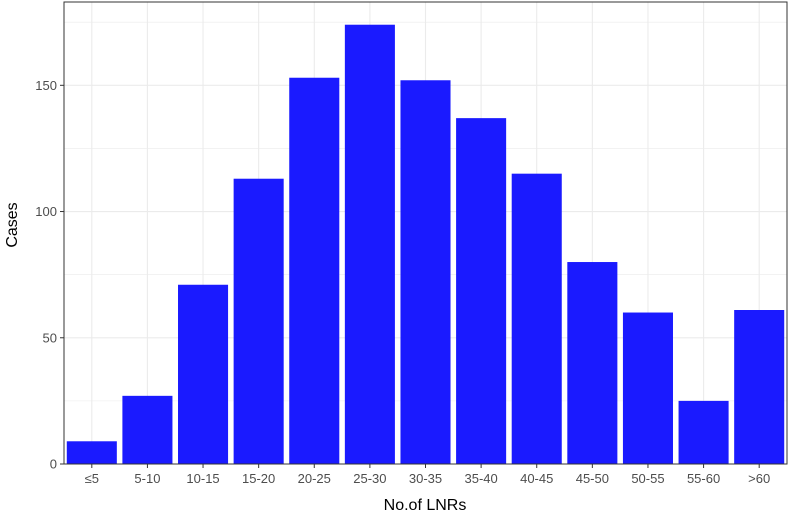 This screenshot has width=794, height=513. Describe the element at coordinates (46, 211) in the screenshot. I see `y-tick-label: 100` at that location.